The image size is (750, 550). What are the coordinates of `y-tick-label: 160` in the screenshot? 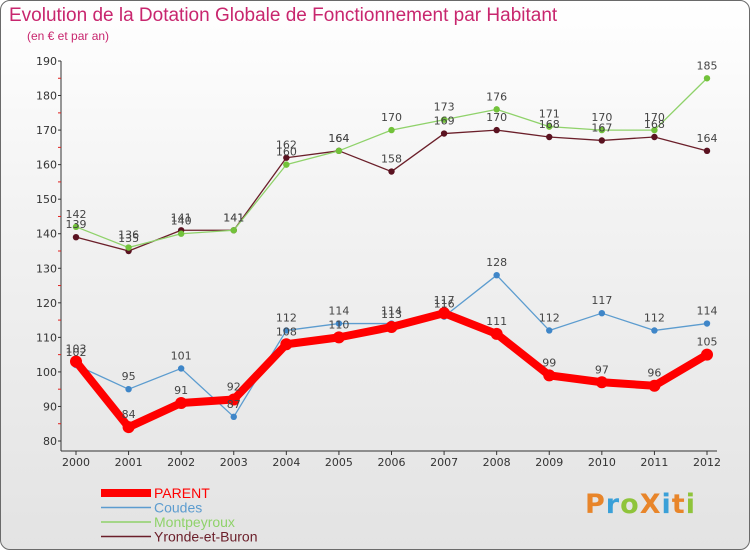 It's located at (46, 165).